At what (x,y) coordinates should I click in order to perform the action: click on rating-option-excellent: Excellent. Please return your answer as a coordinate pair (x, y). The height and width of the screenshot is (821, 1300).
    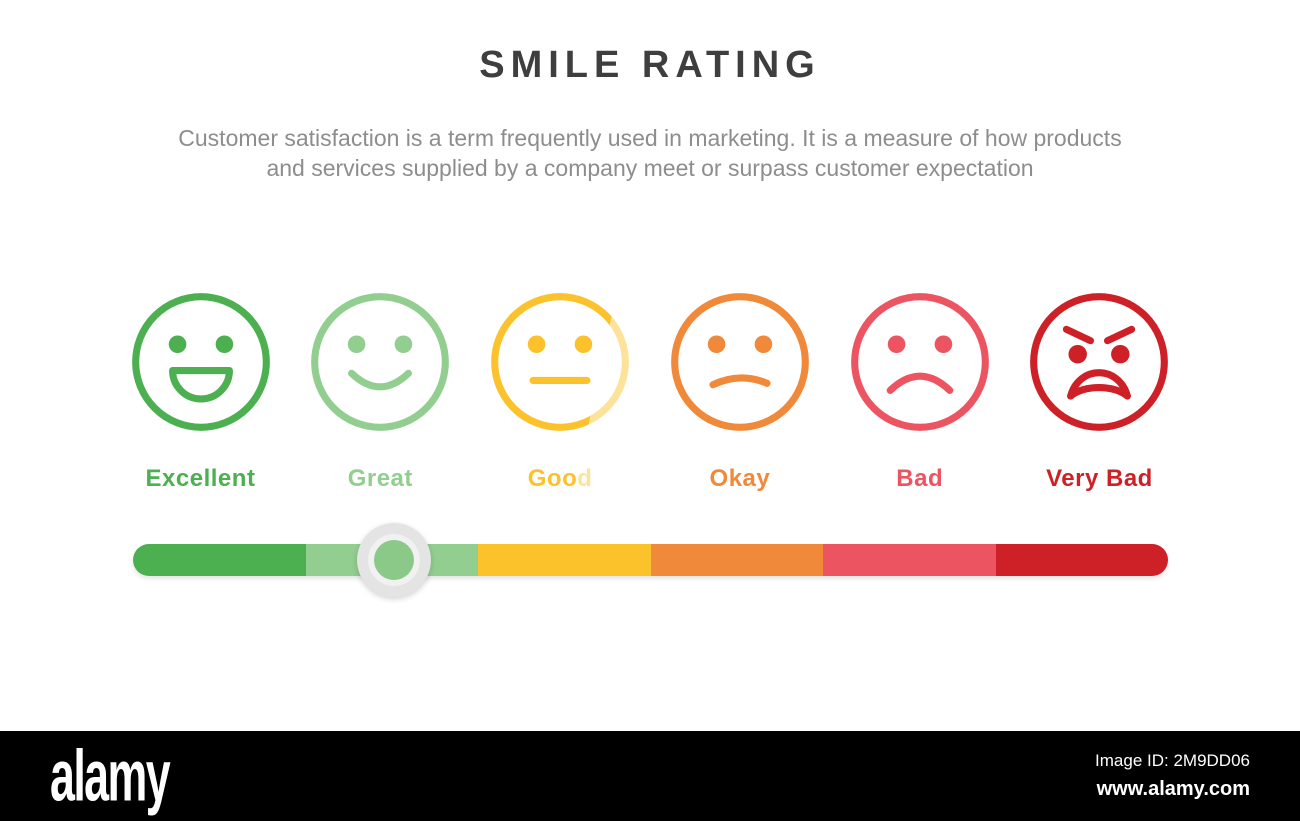
    Looking at the image, I should click on (201, 392).